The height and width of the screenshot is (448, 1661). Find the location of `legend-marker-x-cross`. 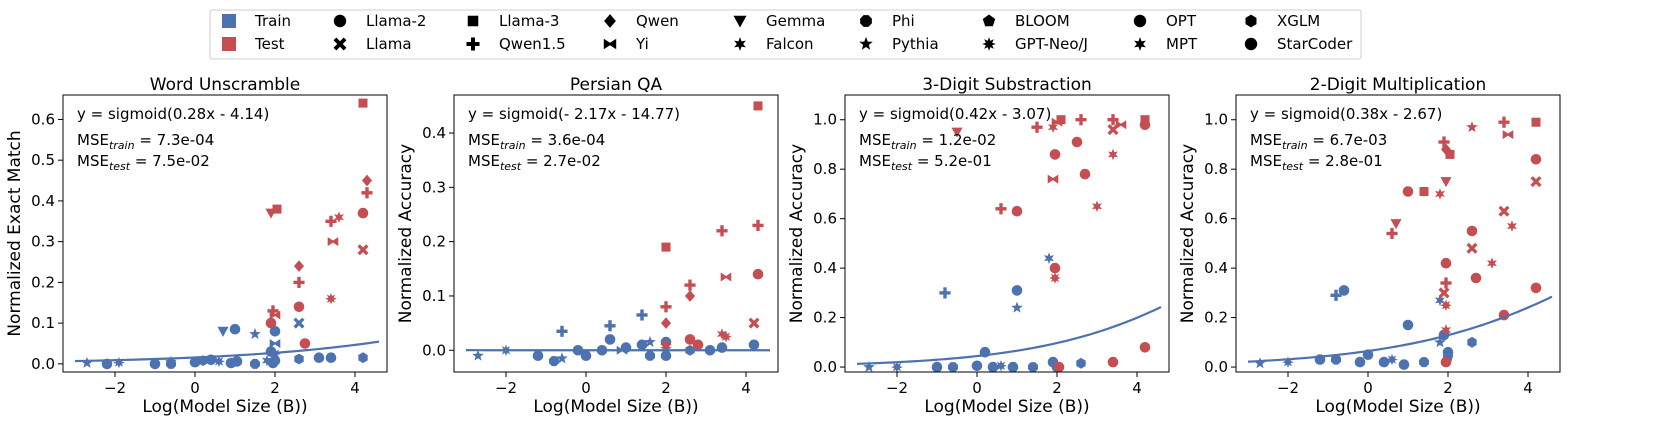

legend-marker-x-cross is located at coordinates (340, 44).